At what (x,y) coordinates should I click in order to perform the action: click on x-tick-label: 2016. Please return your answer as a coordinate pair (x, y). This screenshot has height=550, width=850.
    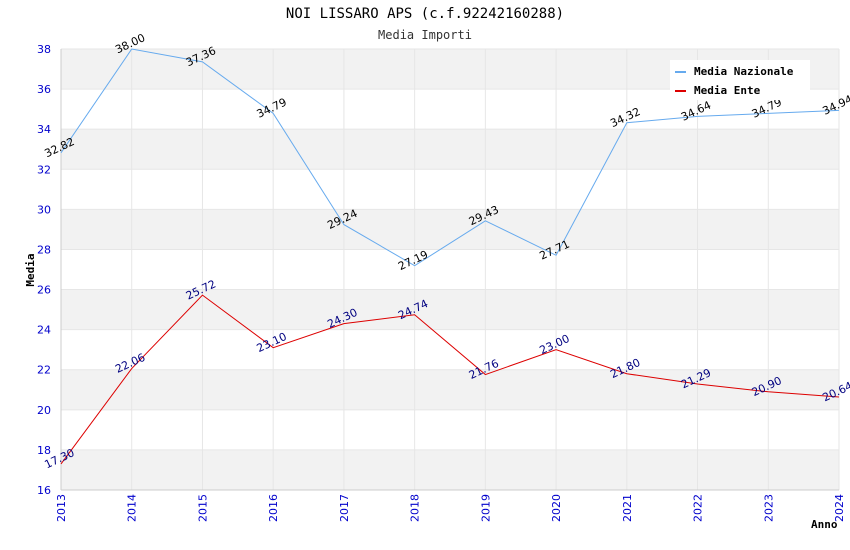
    Looking at the image, I should click on (273, 508).